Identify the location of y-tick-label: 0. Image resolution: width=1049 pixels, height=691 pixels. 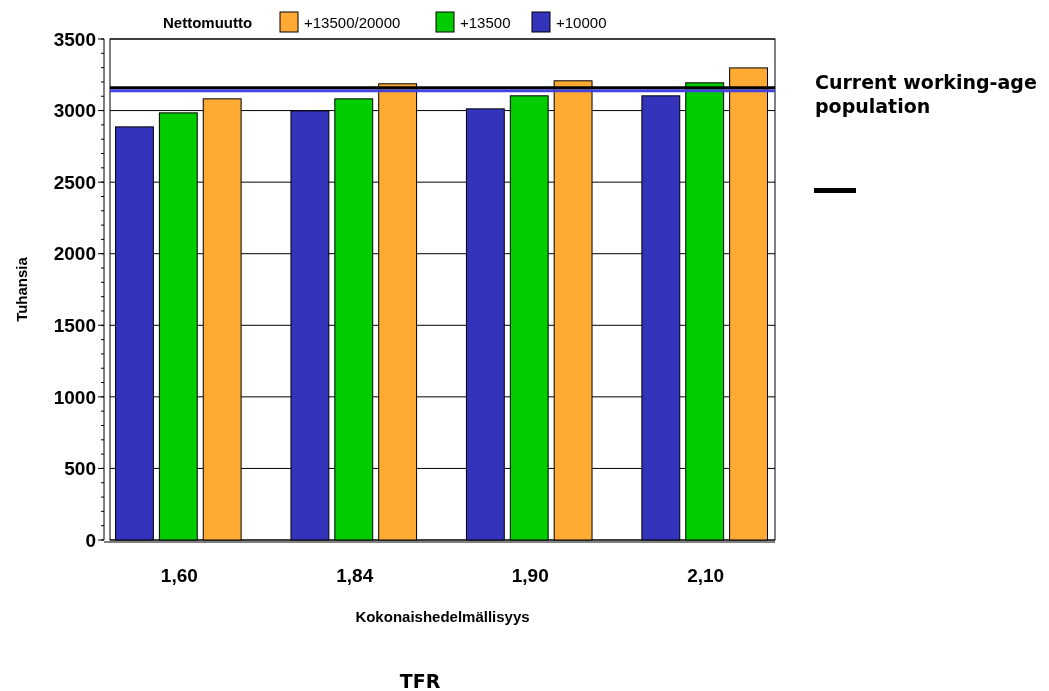
(90, 540).